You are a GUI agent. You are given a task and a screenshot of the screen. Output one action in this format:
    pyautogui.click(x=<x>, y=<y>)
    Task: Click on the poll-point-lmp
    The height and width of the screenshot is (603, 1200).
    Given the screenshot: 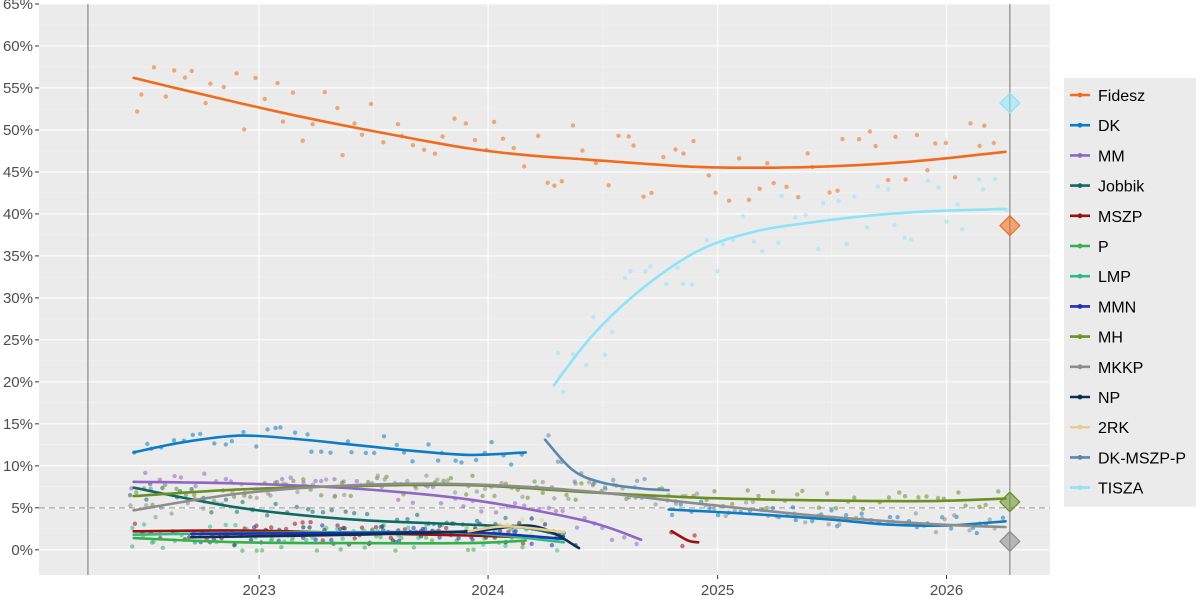 What is the action you would take?
    pyautogui.click(x=235, y=525)
    